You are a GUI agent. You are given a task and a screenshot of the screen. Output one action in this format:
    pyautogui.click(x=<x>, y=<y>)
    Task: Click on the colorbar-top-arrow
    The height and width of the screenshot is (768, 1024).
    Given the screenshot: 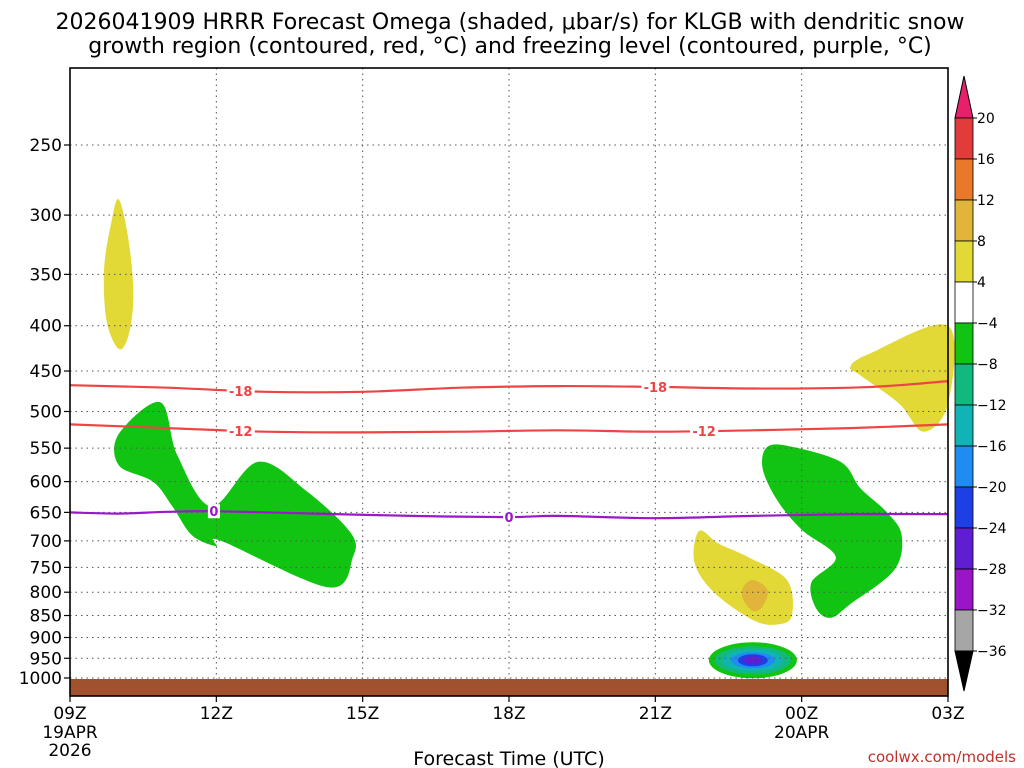 What is the action you would take?
    pyautogui.click(x=964, y=97)
    